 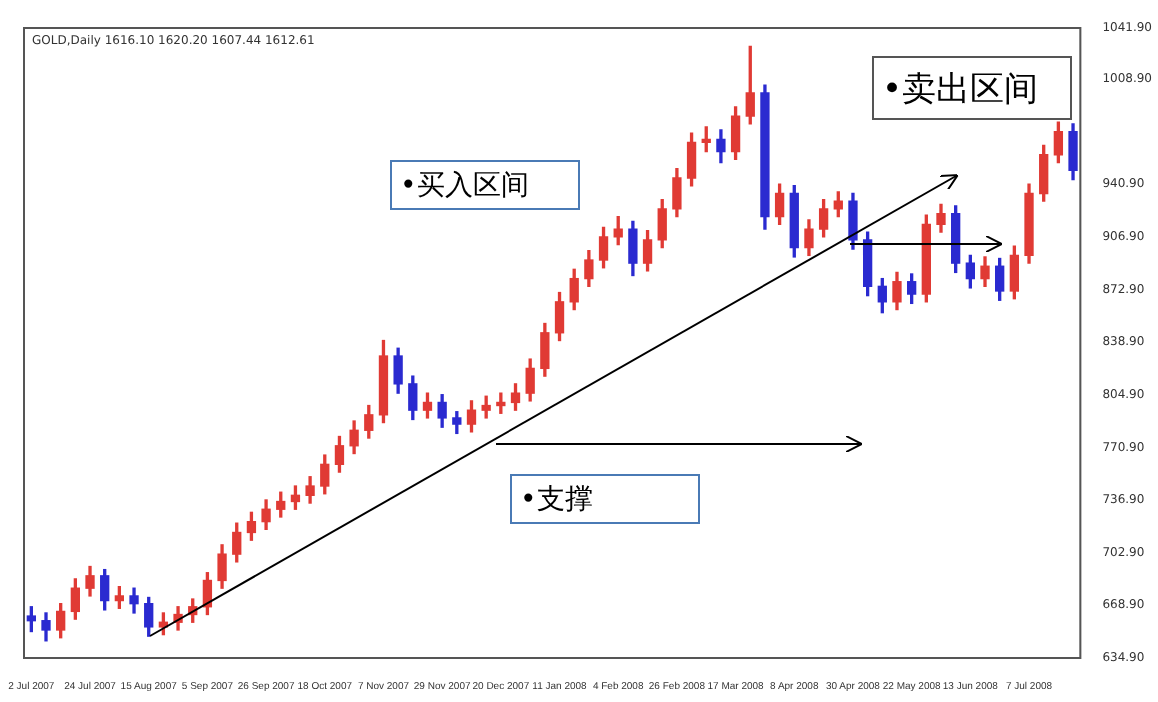 What do you see at coordinates (485, 185) in the screenshot?
I see `annotation: •买入区间` at bounding box center [485, 185].